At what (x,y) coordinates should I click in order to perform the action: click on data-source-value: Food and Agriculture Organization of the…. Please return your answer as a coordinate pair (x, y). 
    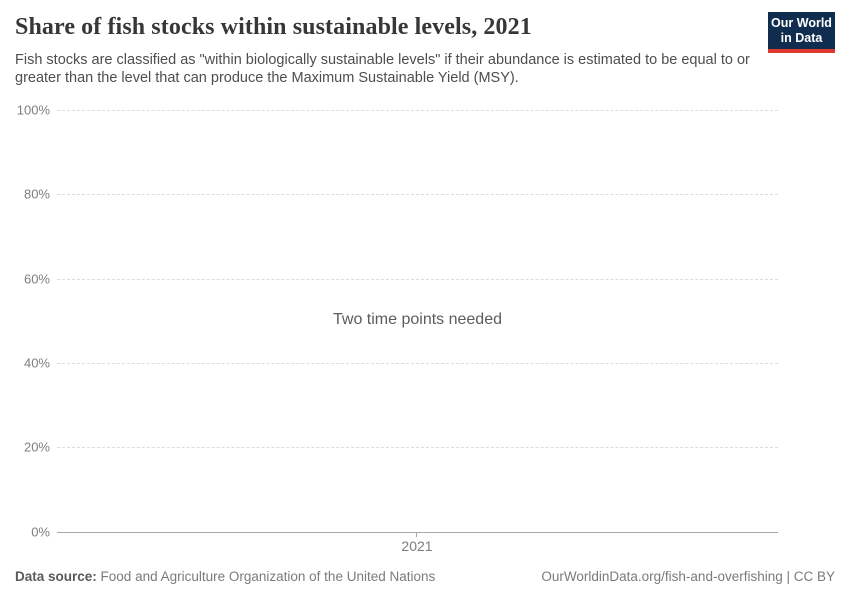
    Looking at the image, I should click on (268, 576).